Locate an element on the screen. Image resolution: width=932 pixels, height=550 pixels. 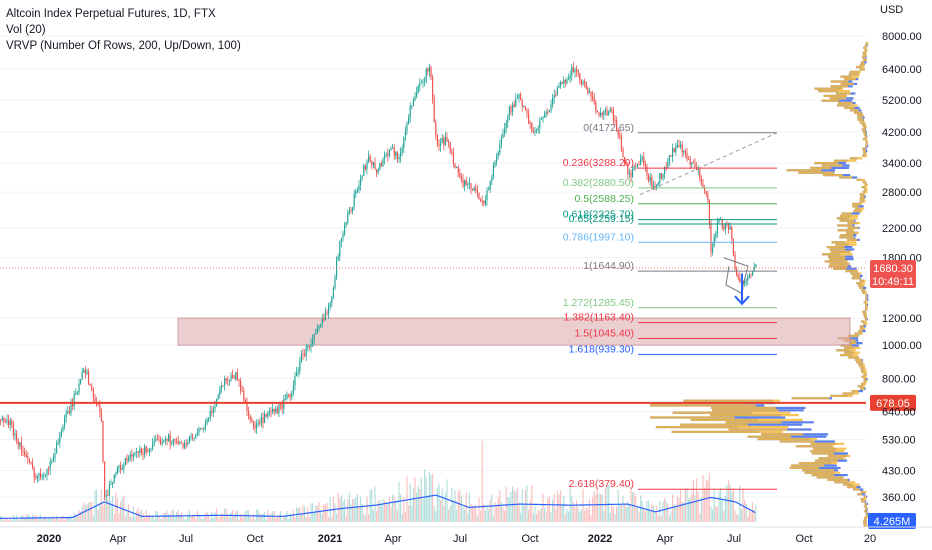
drawings is located at coordinates (736, 281).